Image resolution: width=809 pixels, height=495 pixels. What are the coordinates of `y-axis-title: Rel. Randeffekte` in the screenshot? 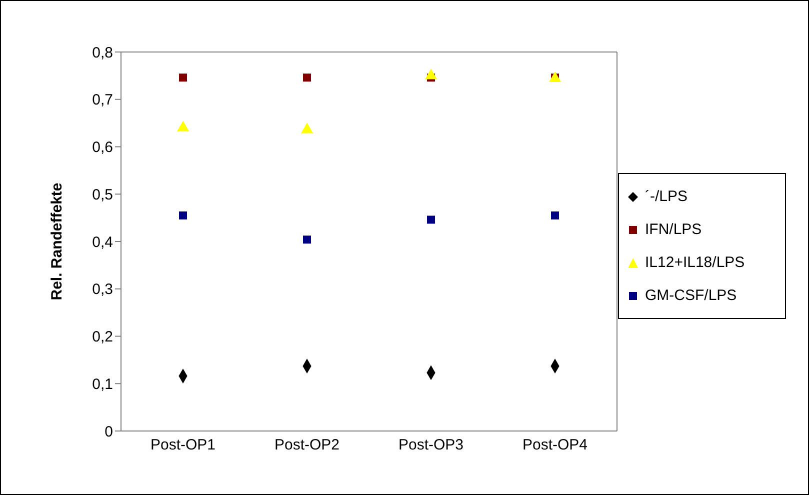 It's located at (57, 241).